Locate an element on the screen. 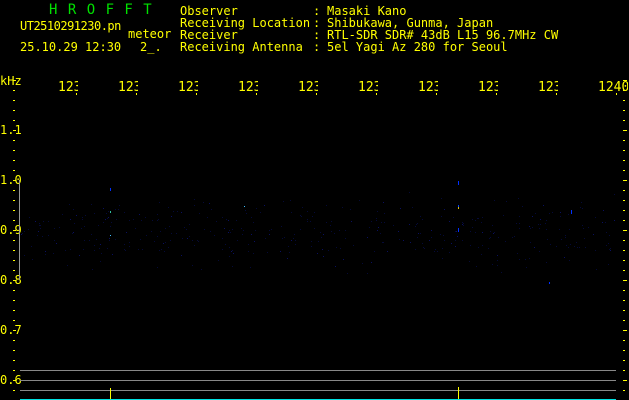 Image resolution: width=629 pixels, height=400 pixels. colon: : is located at coordinates (317, 35).